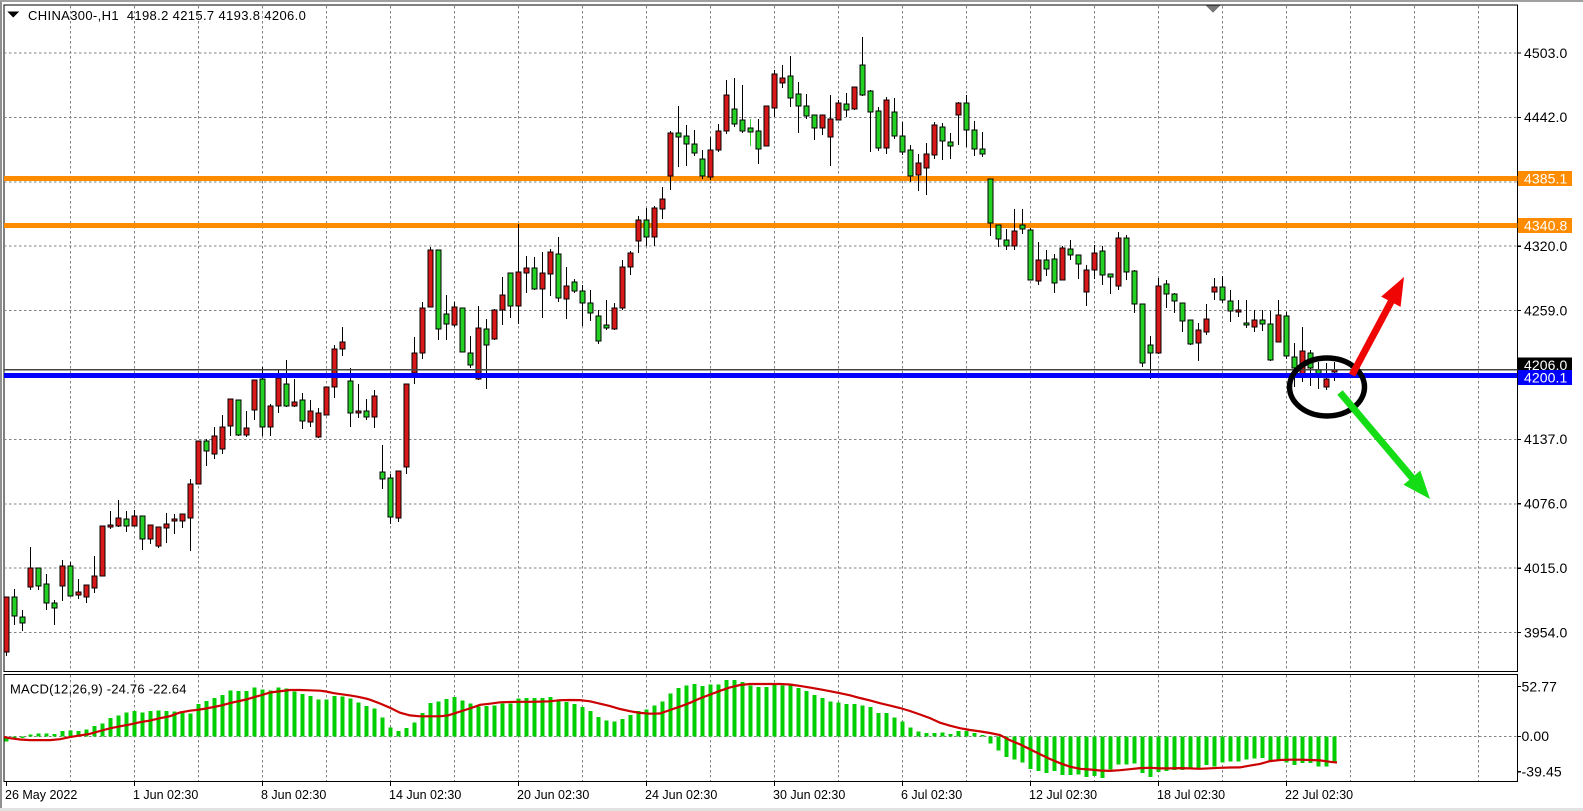 The height and width of the screenshot is (811, 1583). What do you see at coordinates (553, 795) in the screenshot?
I see `svg-text: 20 Jun 02:30` at bounding box center [553, 795].